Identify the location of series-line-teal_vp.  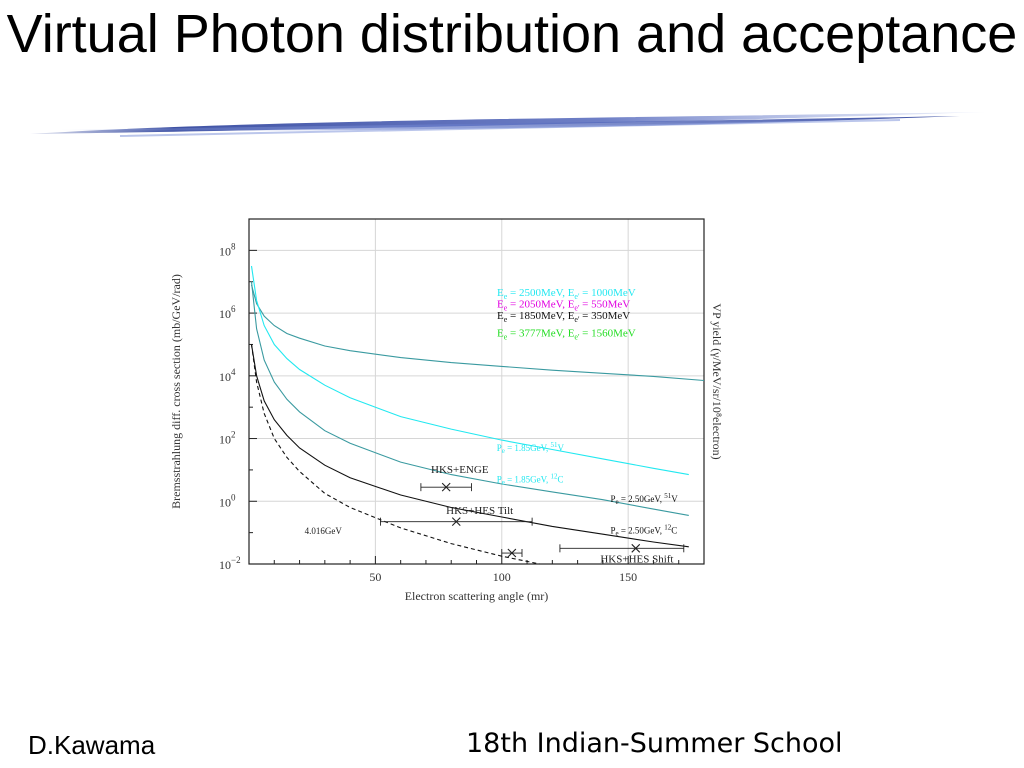
(469, 398).